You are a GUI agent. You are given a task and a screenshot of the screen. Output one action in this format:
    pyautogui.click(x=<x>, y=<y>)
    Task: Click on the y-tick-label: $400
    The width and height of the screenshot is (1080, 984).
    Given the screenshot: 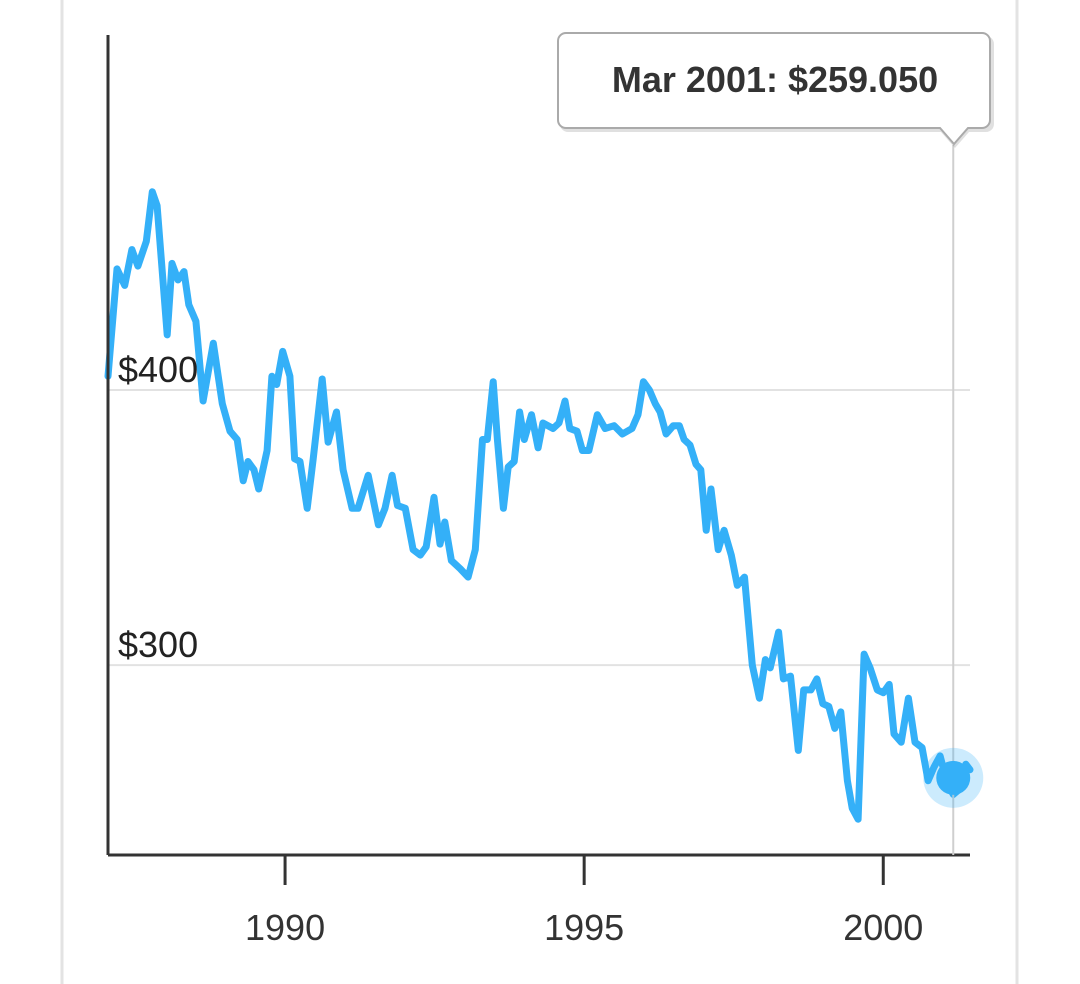 What is the action you would take?
    pyautogui.click(x=158, y=369)
    